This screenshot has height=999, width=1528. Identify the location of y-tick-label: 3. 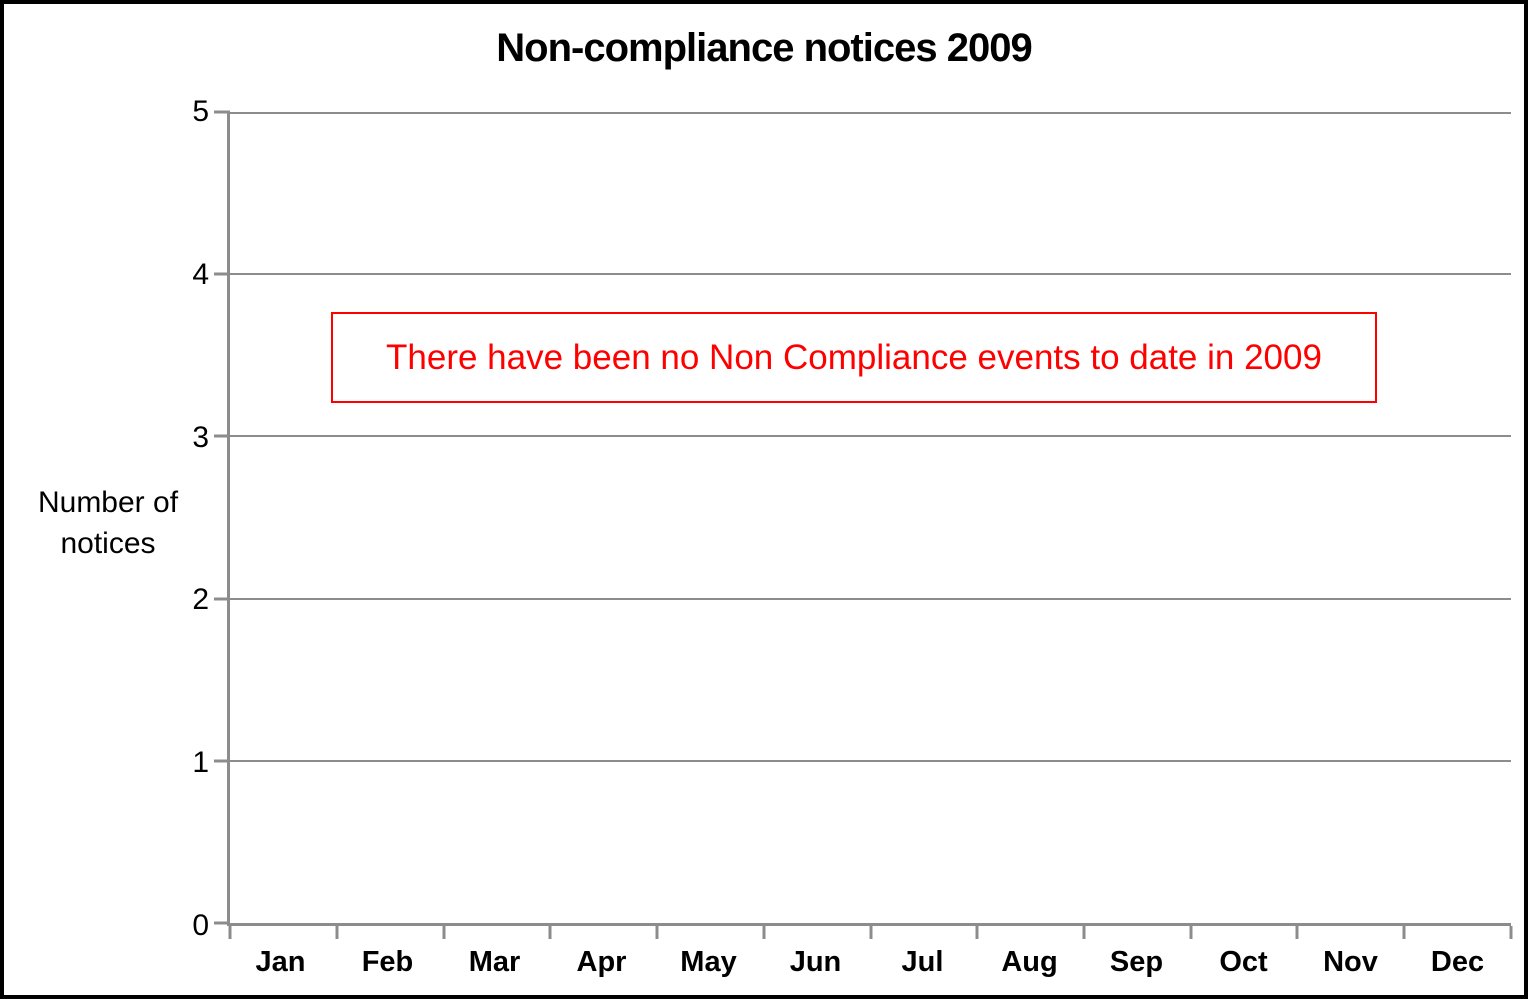
(200, 437).